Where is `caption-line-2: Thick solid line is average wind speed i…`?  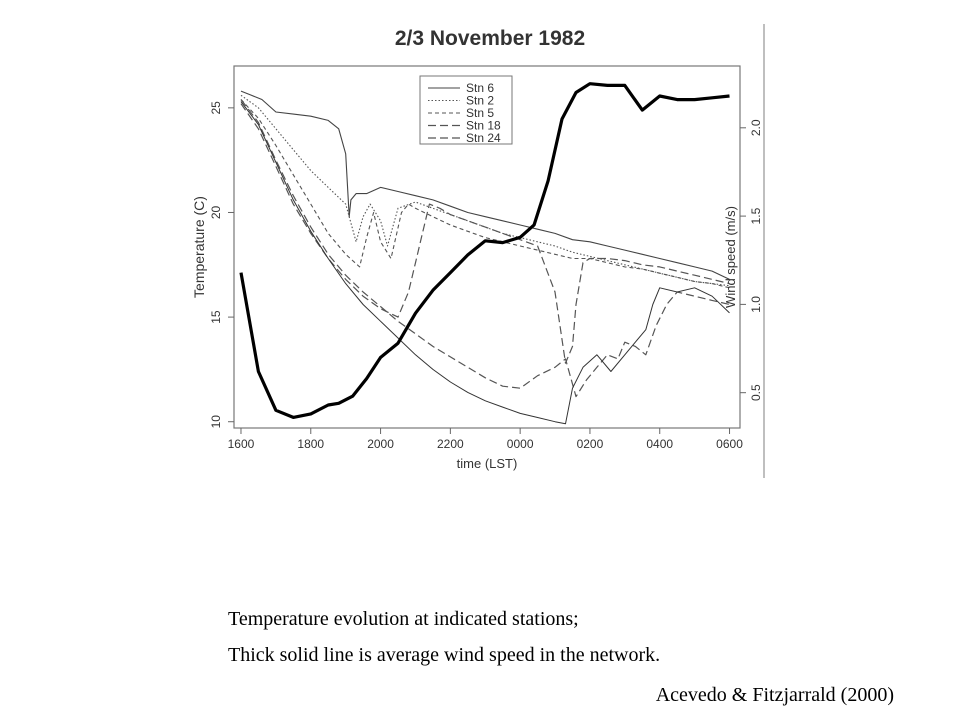 caption-line-2: Thick solid line is average wind speed i… is located at coordinates (444, 655).